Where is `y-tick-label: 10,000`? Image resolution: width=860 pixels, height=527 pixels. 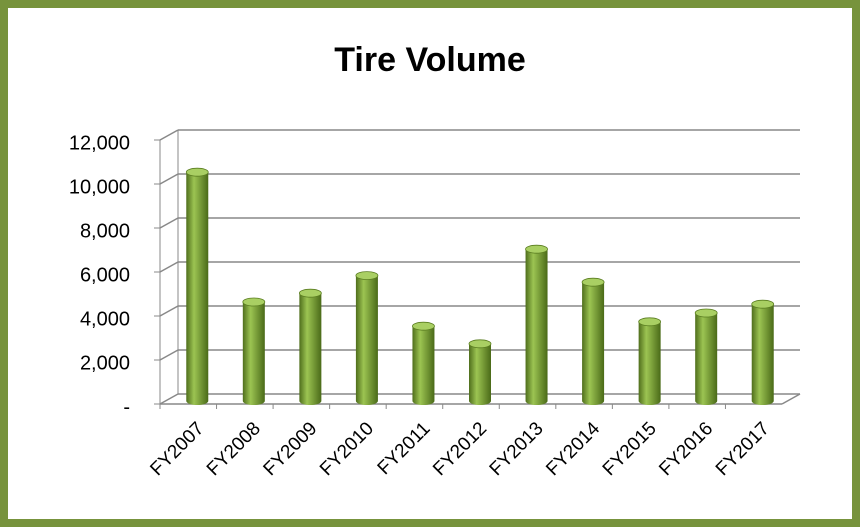 y-tick-label: 10,000 is located at coordinates (99, 187).